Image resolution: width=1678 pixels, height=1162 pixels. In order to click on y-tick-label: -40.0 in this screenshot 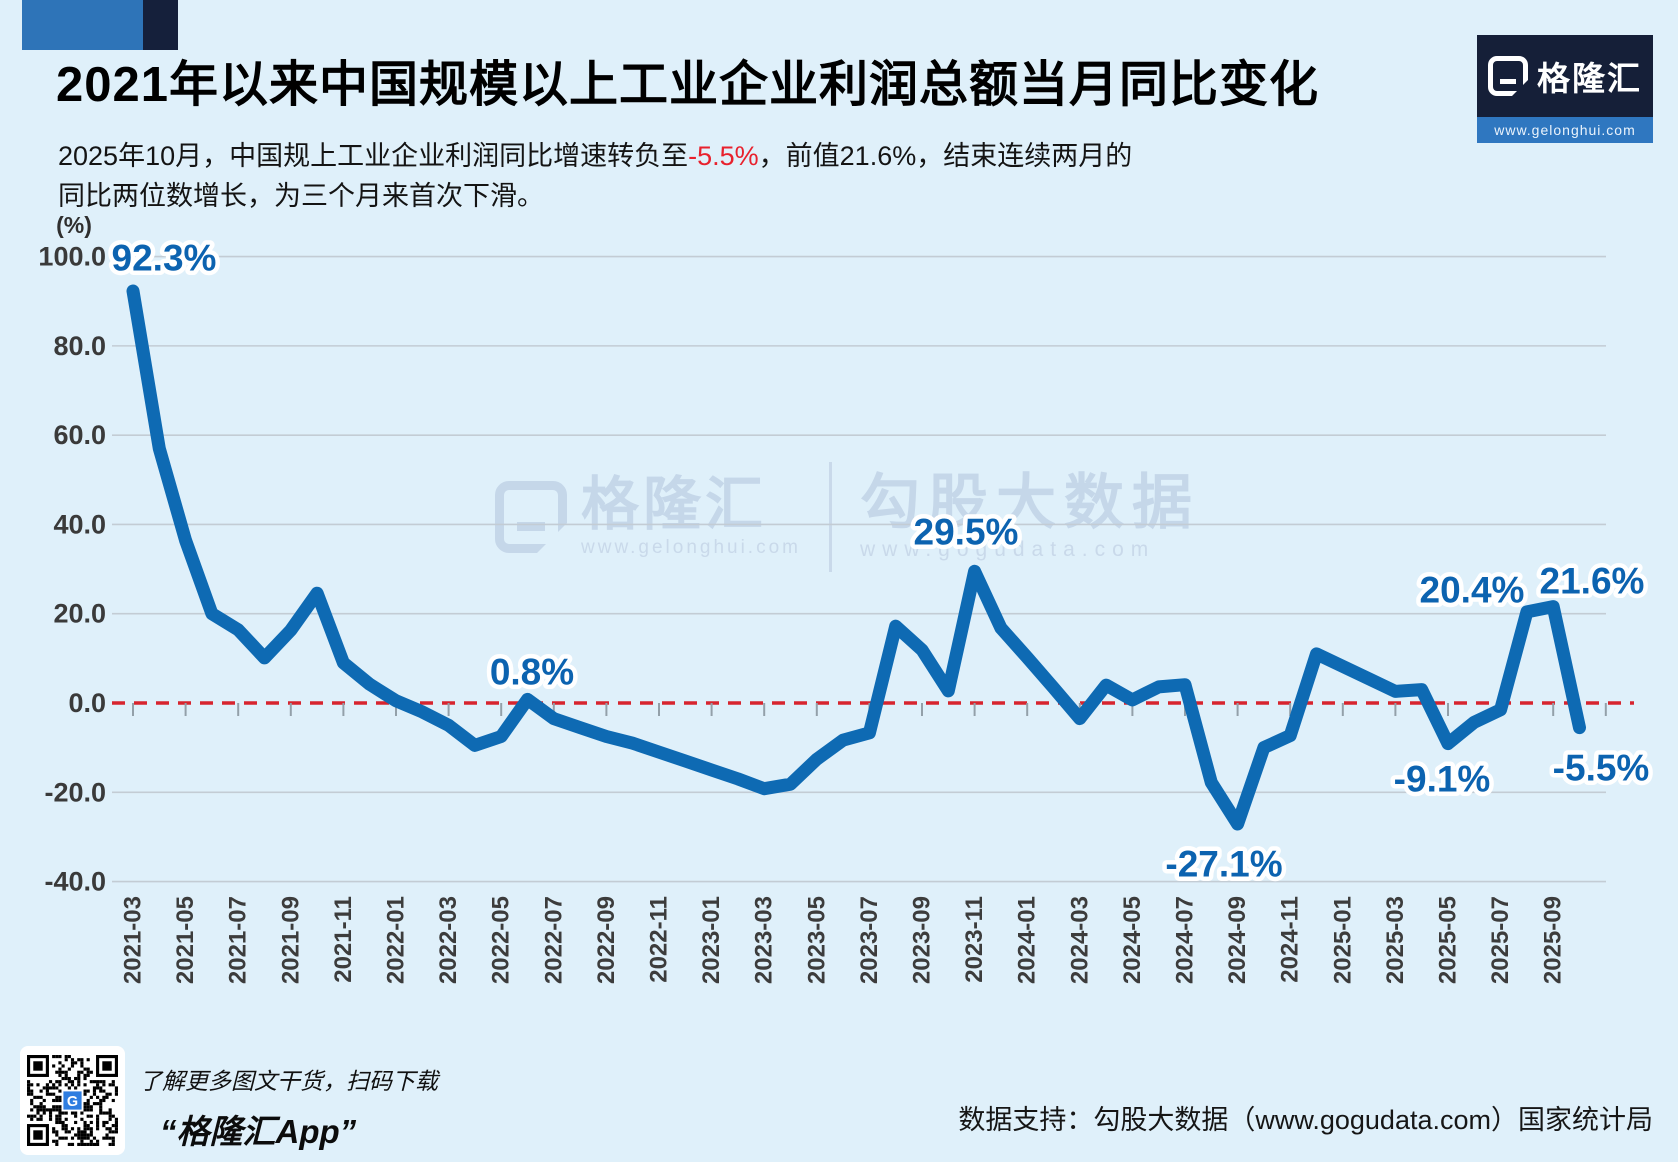, I will do `click(75, 882)`.